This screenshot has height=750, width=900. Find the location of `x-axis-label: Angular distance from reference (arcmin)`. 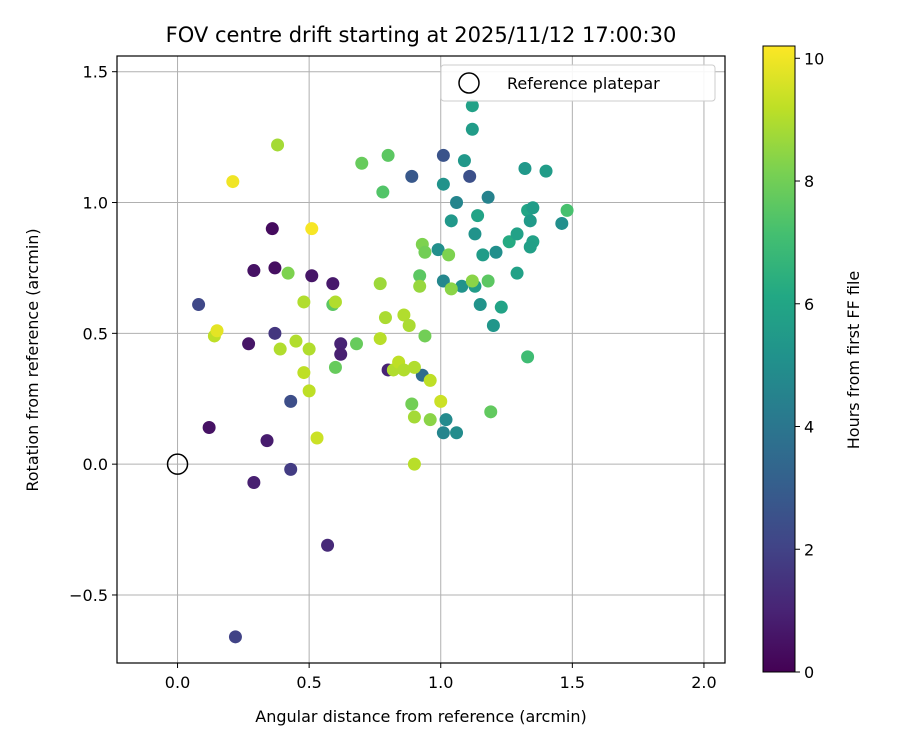

x-axis-label: Angular distance from reference (arcmin) is located at coordinates (420, 716).